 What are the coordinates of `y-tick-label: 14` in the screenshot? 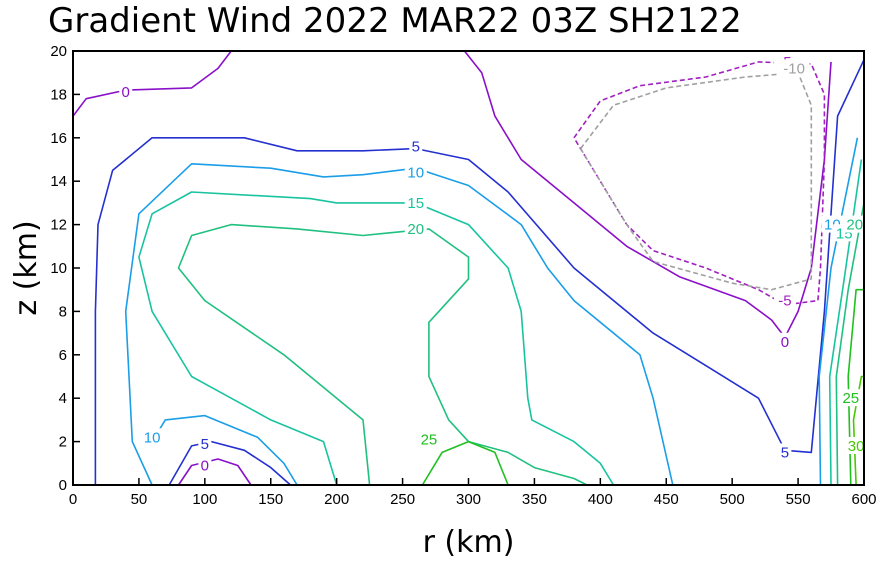 It's located at (58, 181).